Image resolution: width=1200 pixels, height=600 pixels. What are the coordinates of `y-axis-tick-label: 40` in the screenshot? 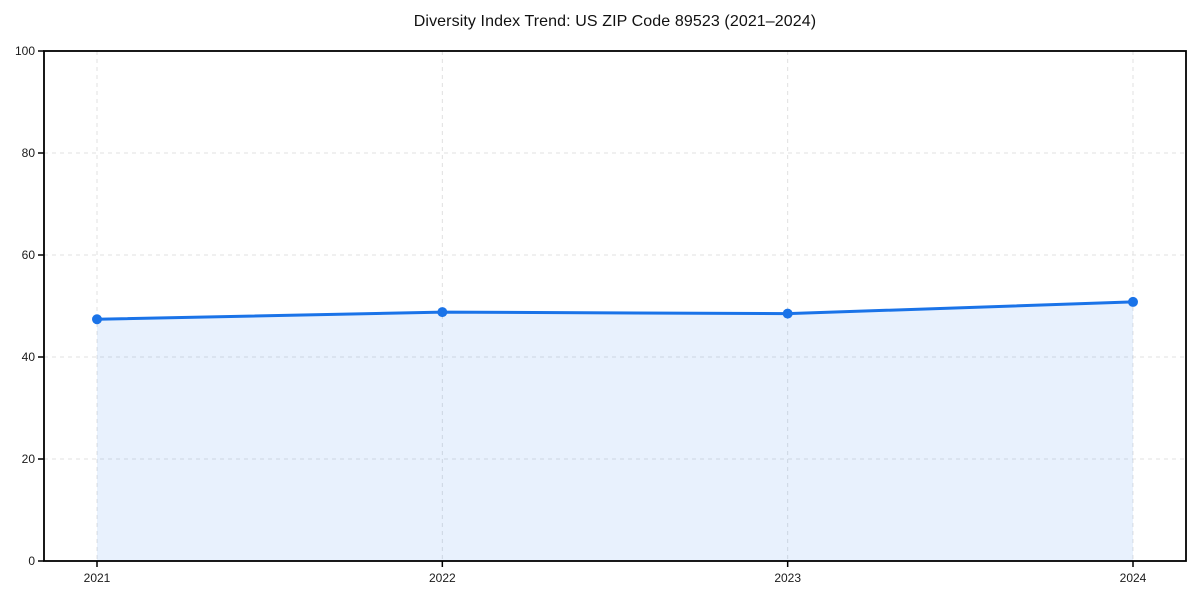 It's located at (29, 357).